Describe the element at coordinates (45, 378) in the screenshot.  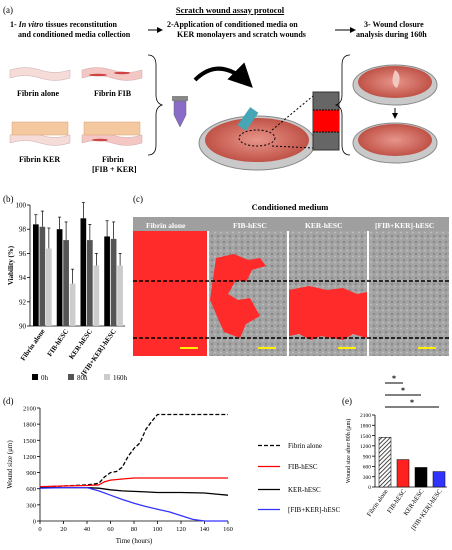
I see `legend-label: 0h` at that location.